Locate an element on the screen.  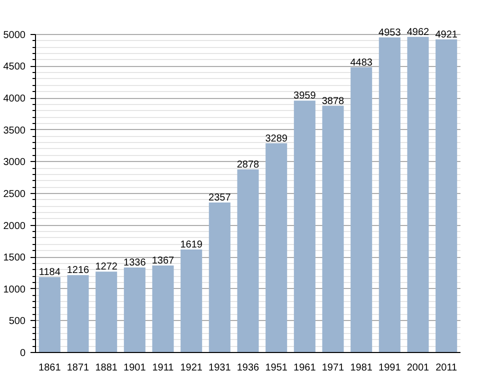
x-tick-label: 1881 is located at coordinates (106, 367).